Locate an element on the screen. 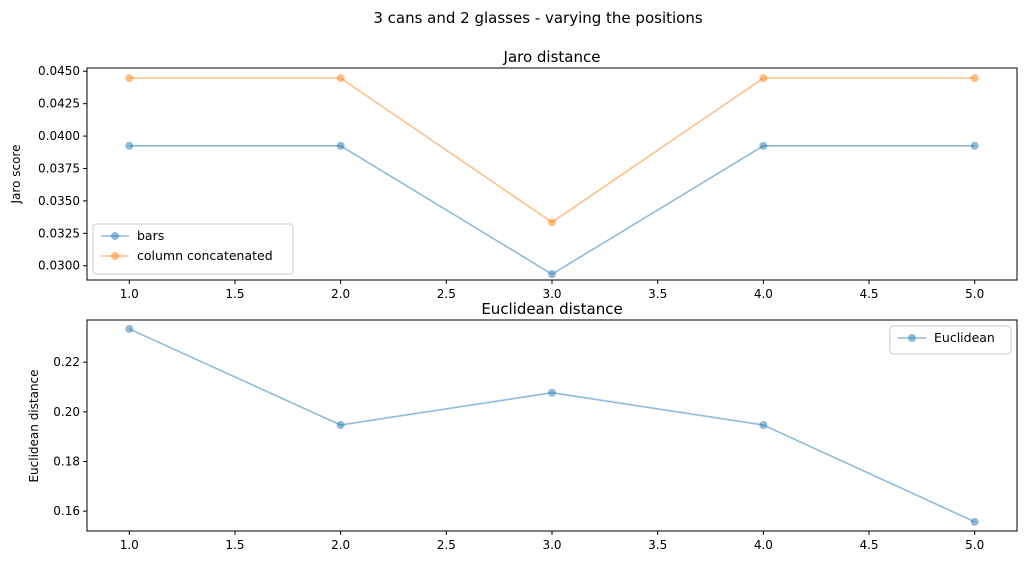 The image size is (1027, 565). euclidean-x-tick-label: 5.0 is located at coordinates (974, 545).